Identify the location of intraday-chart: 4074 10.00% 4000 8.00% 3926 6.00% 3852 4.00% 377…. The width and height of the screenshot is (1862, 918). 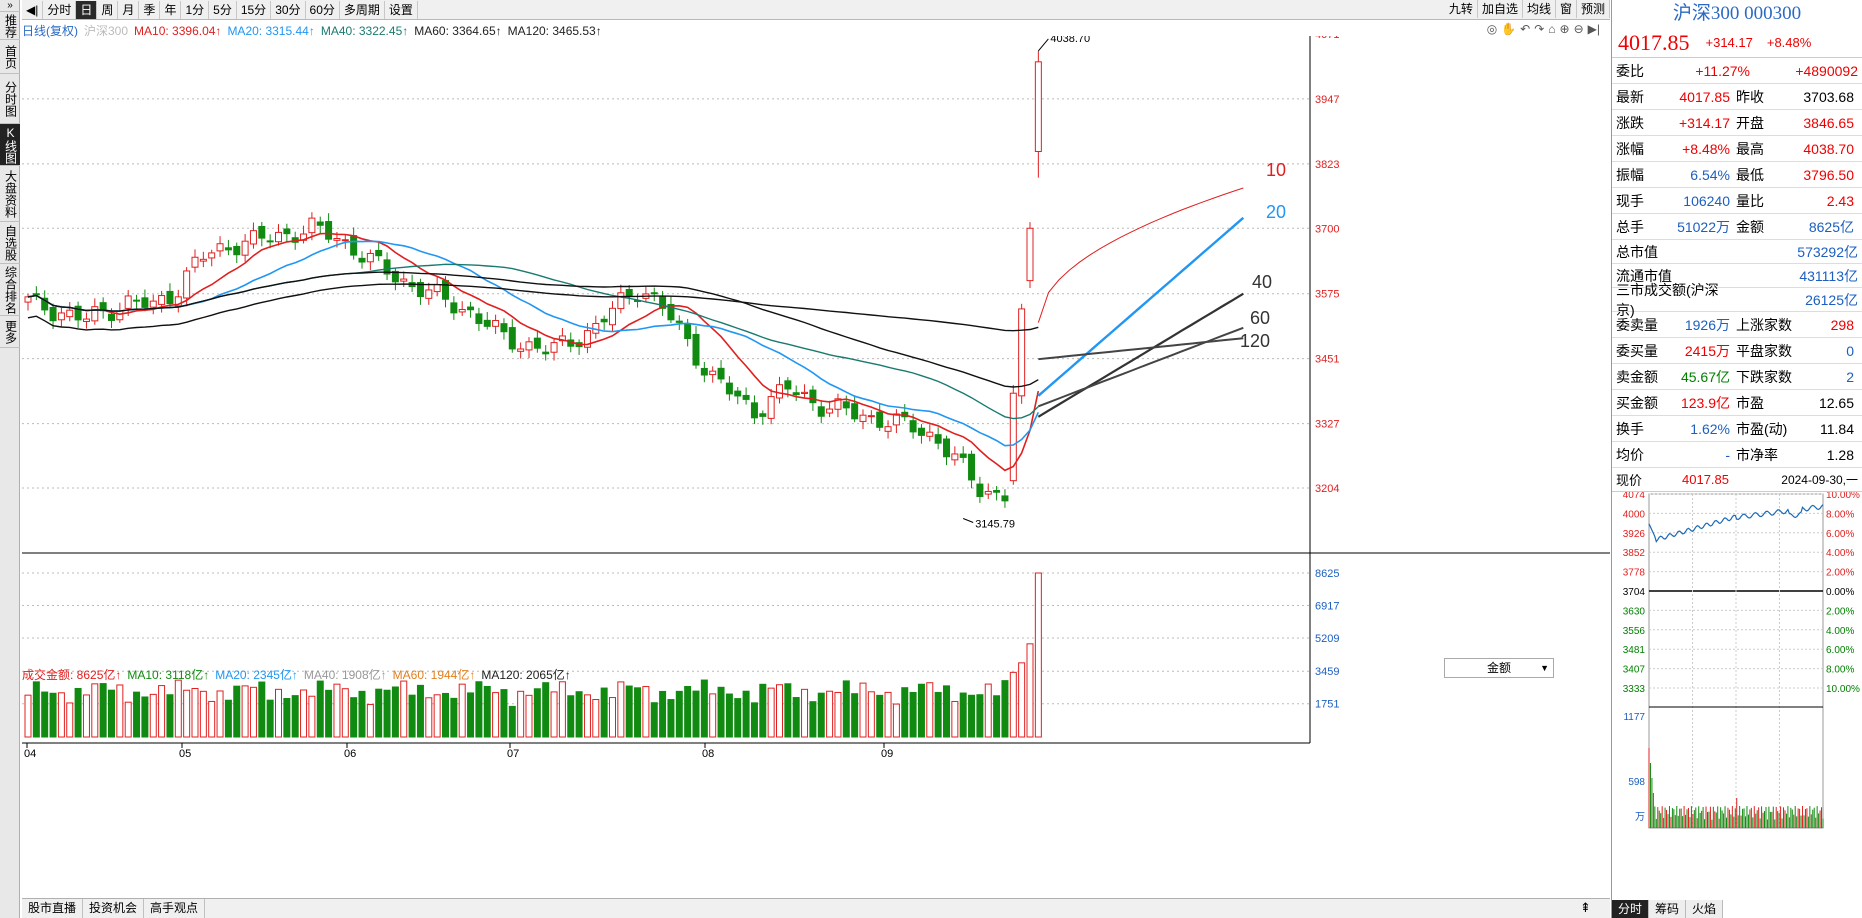
(1737, 660).